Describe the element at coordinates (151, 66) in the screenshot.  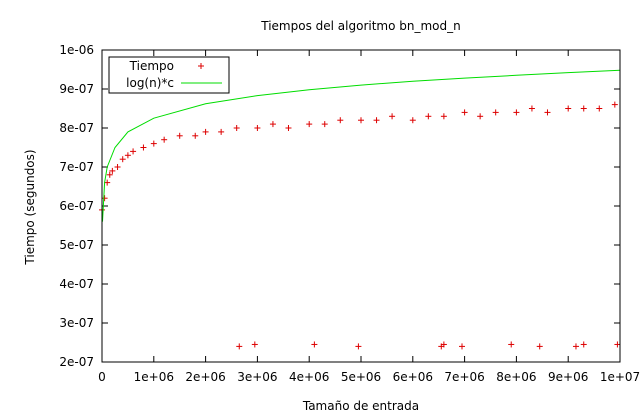
I see `legend-label-tiempo: Tiempo` at that location.